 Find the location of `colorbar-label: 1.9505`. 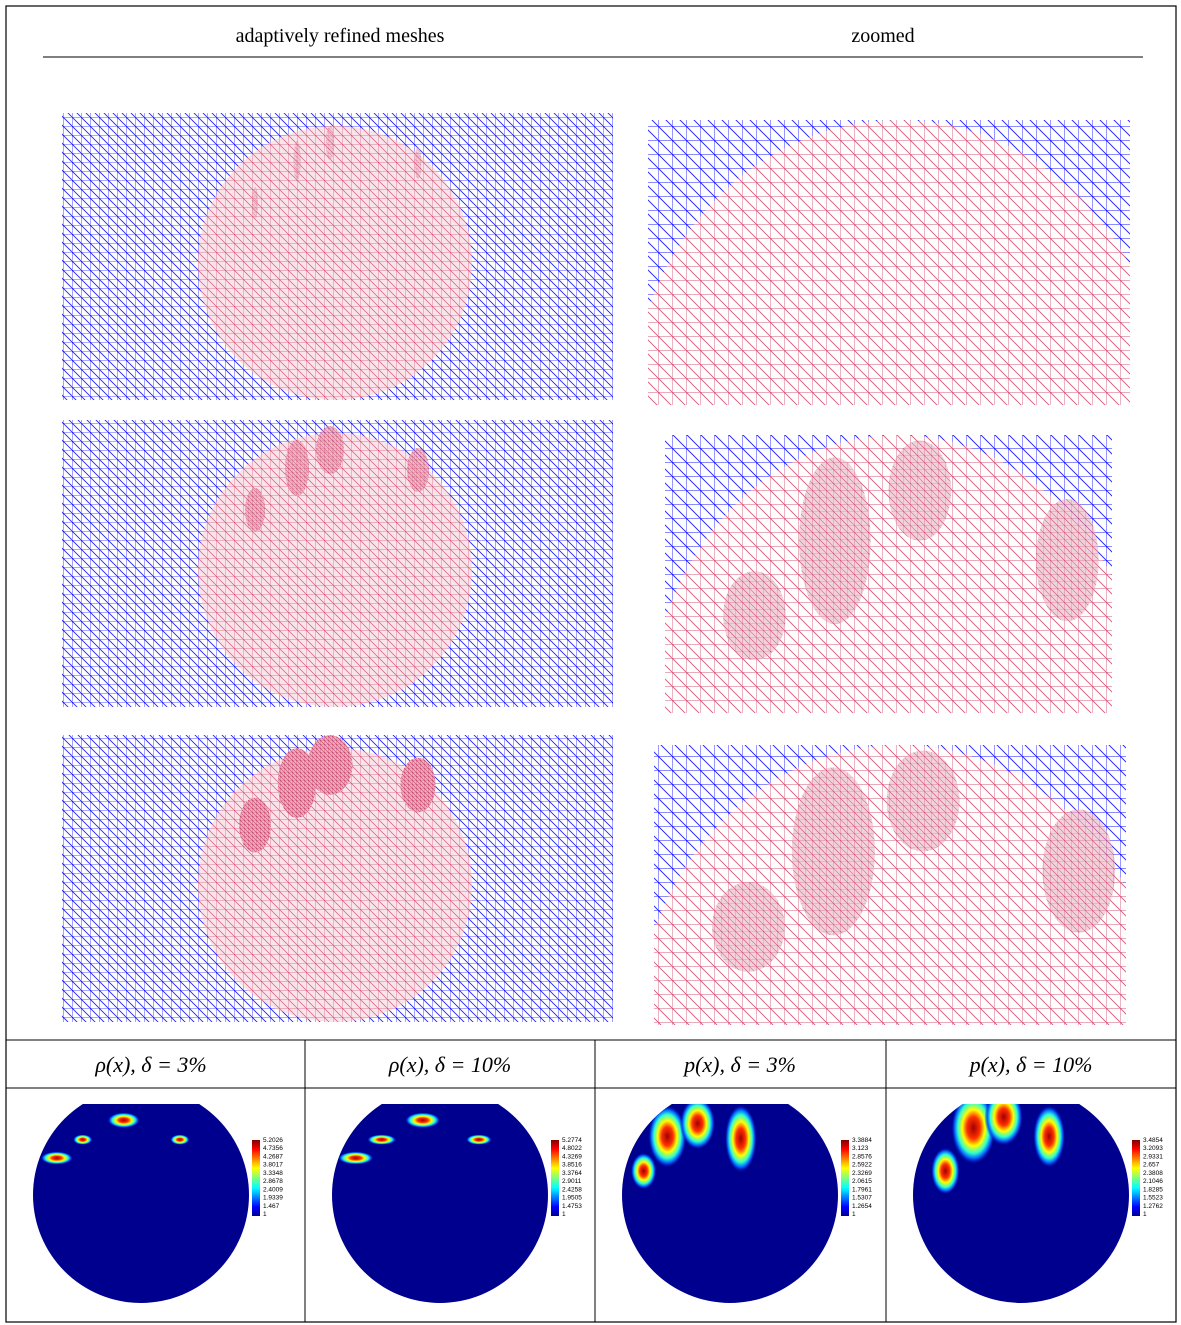

colorbar-label: 1.9505 is located at coordinates (572, 1198).